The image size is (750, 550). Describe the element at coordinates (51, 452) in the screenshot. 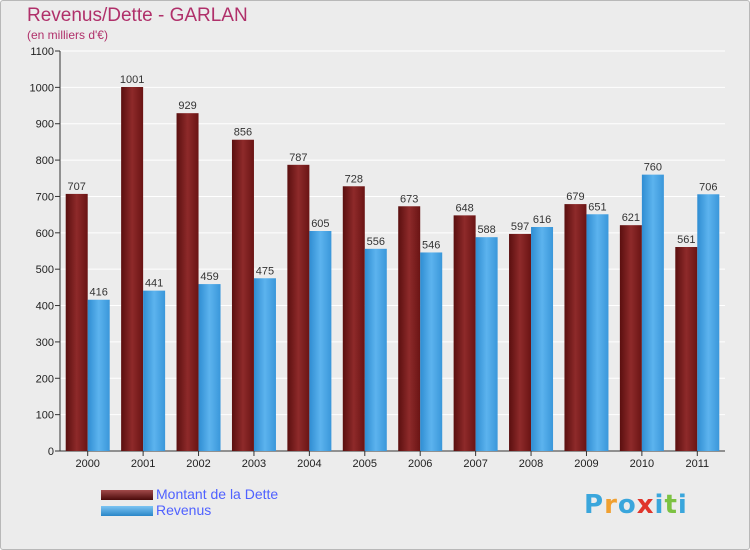

I see `y-tick-label: 0` at that location.